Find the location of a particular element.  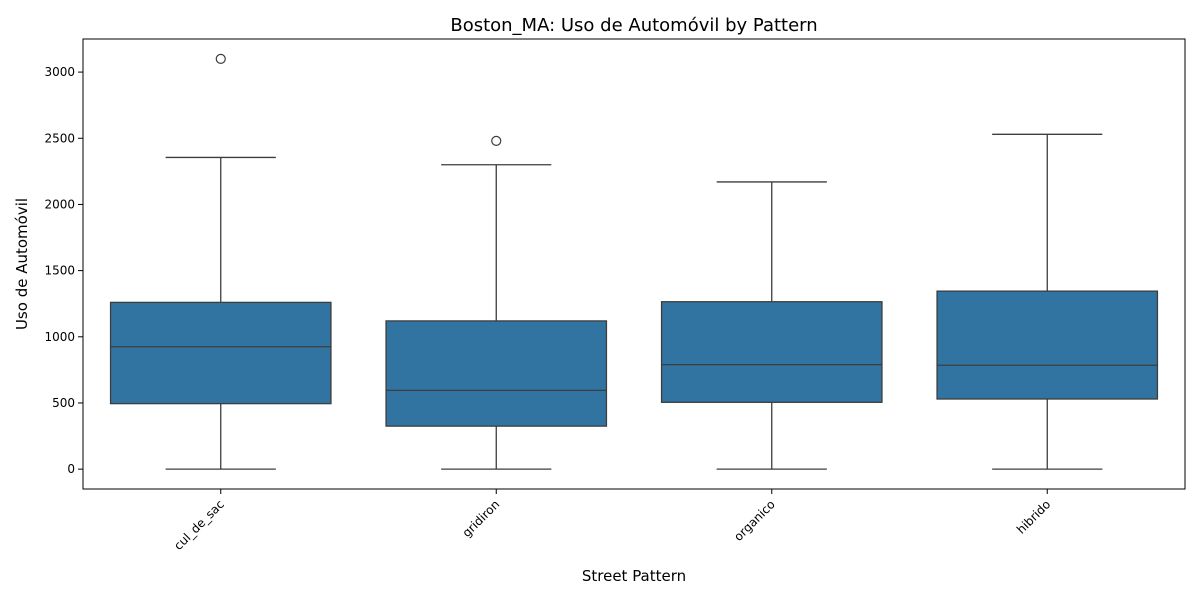

box-gridiron is located at coordinates (496, 373).